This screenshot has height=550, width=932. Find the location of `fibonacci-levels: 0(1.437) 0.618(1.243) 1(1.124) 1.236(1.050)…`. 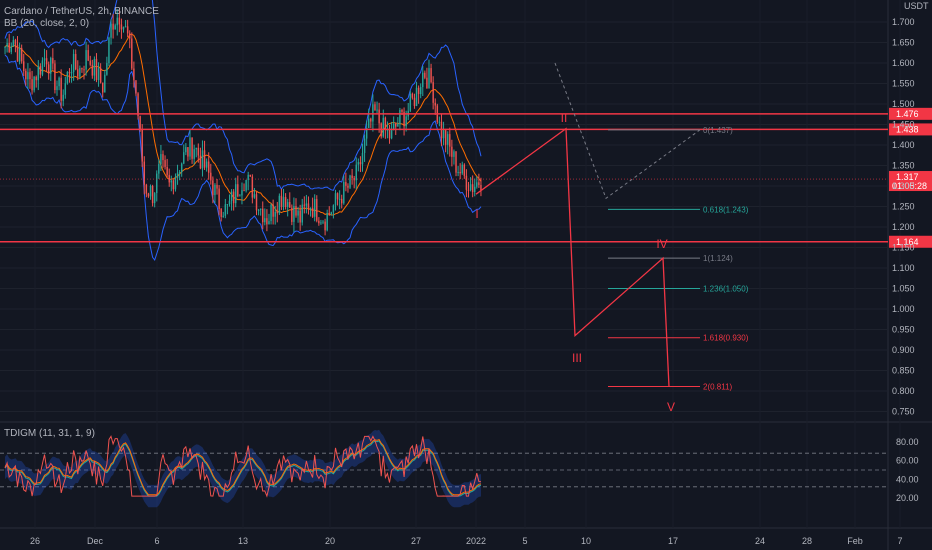

fibonacci-levels: 0(1.437) 0.618(1.243) 1(1.124) 1.236(1.050)… is located at coordinates (678, 259).